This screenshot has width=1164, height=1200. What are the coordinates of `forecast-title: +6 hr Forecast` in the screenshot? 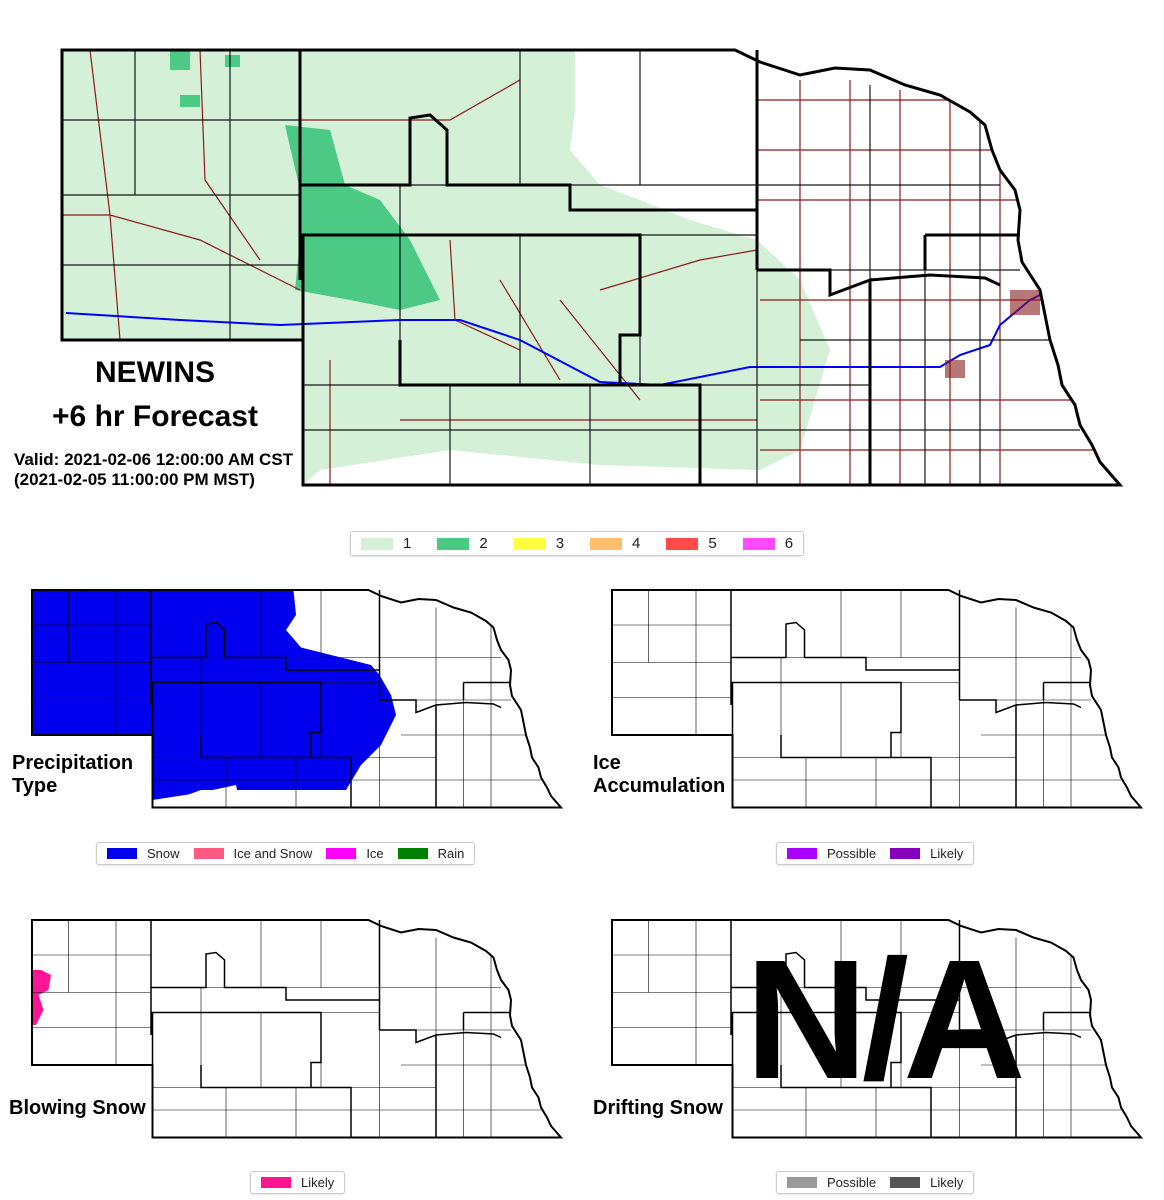 It's located at (155, 416).